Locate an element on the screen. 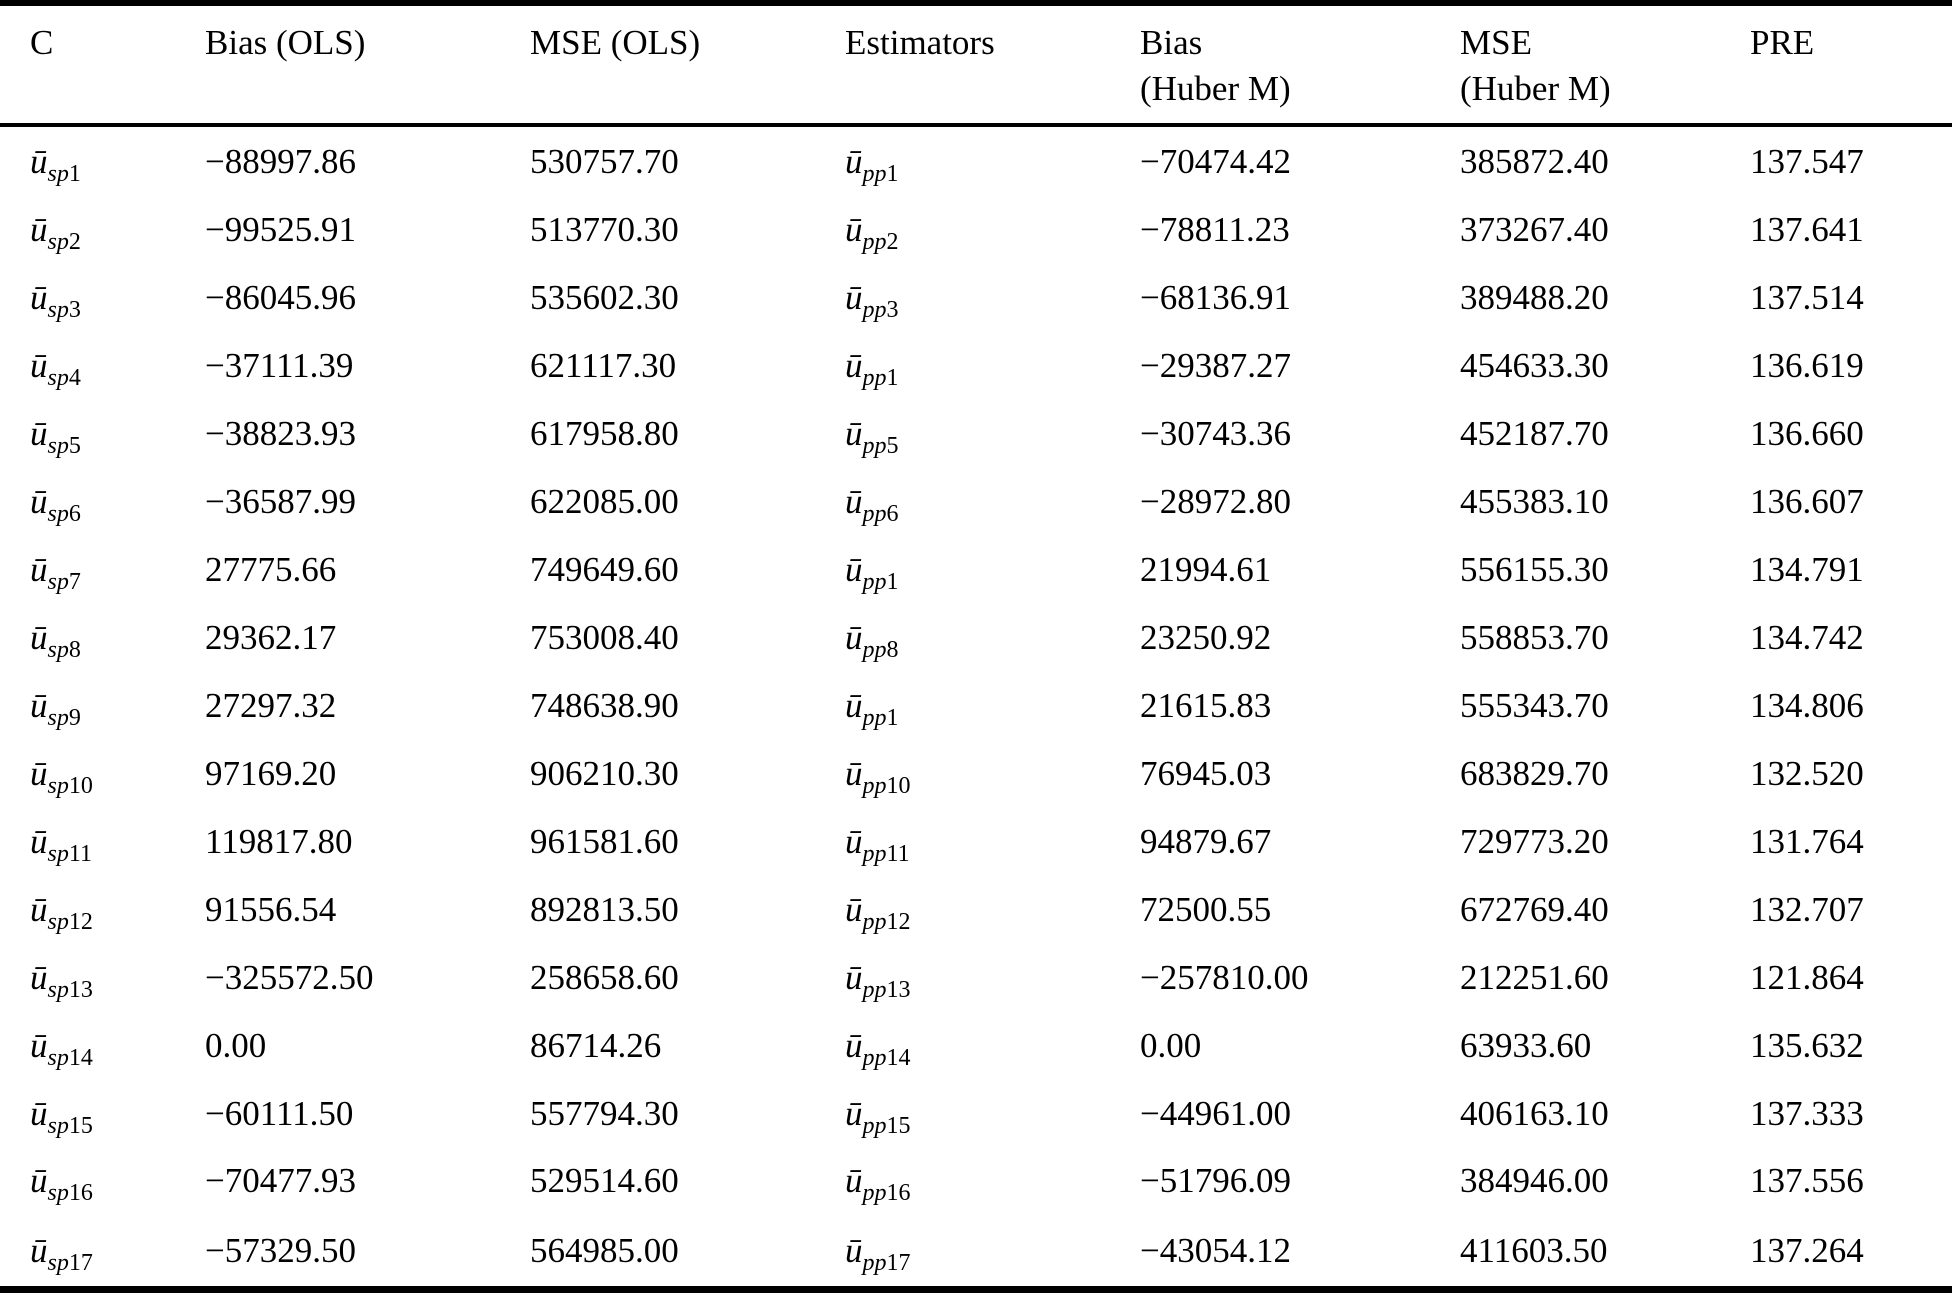 The image size is (1952, 1293). estimator-label: ūsp8 is located at coordinates (55, 640).